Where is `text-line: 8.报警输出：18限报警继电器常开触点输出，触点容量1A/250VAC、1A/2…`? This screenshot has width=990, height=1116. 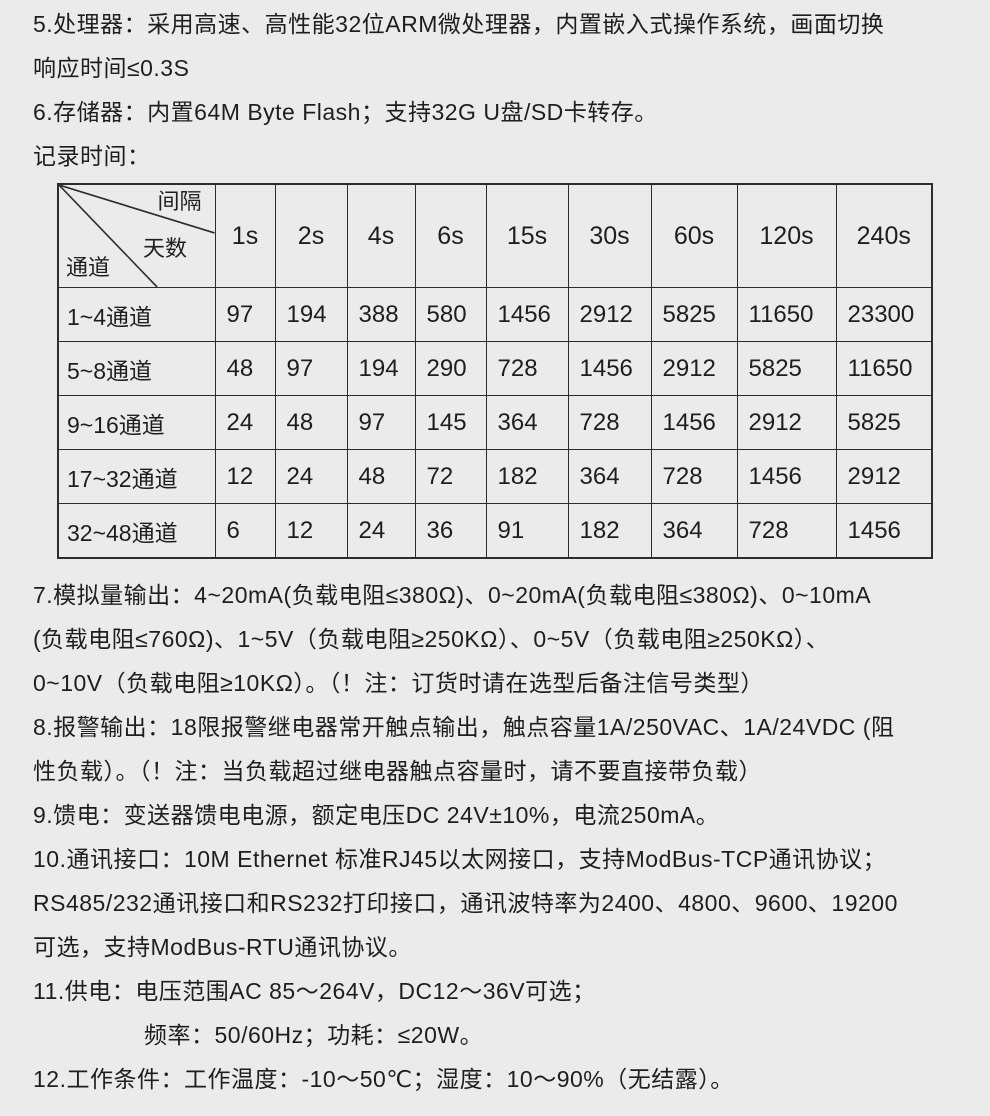
text-line: 8.报警输出：18限报警继电器常开触点输出，触点容量1A/250VAC、1A/2… is located at coordinates (464, 727).